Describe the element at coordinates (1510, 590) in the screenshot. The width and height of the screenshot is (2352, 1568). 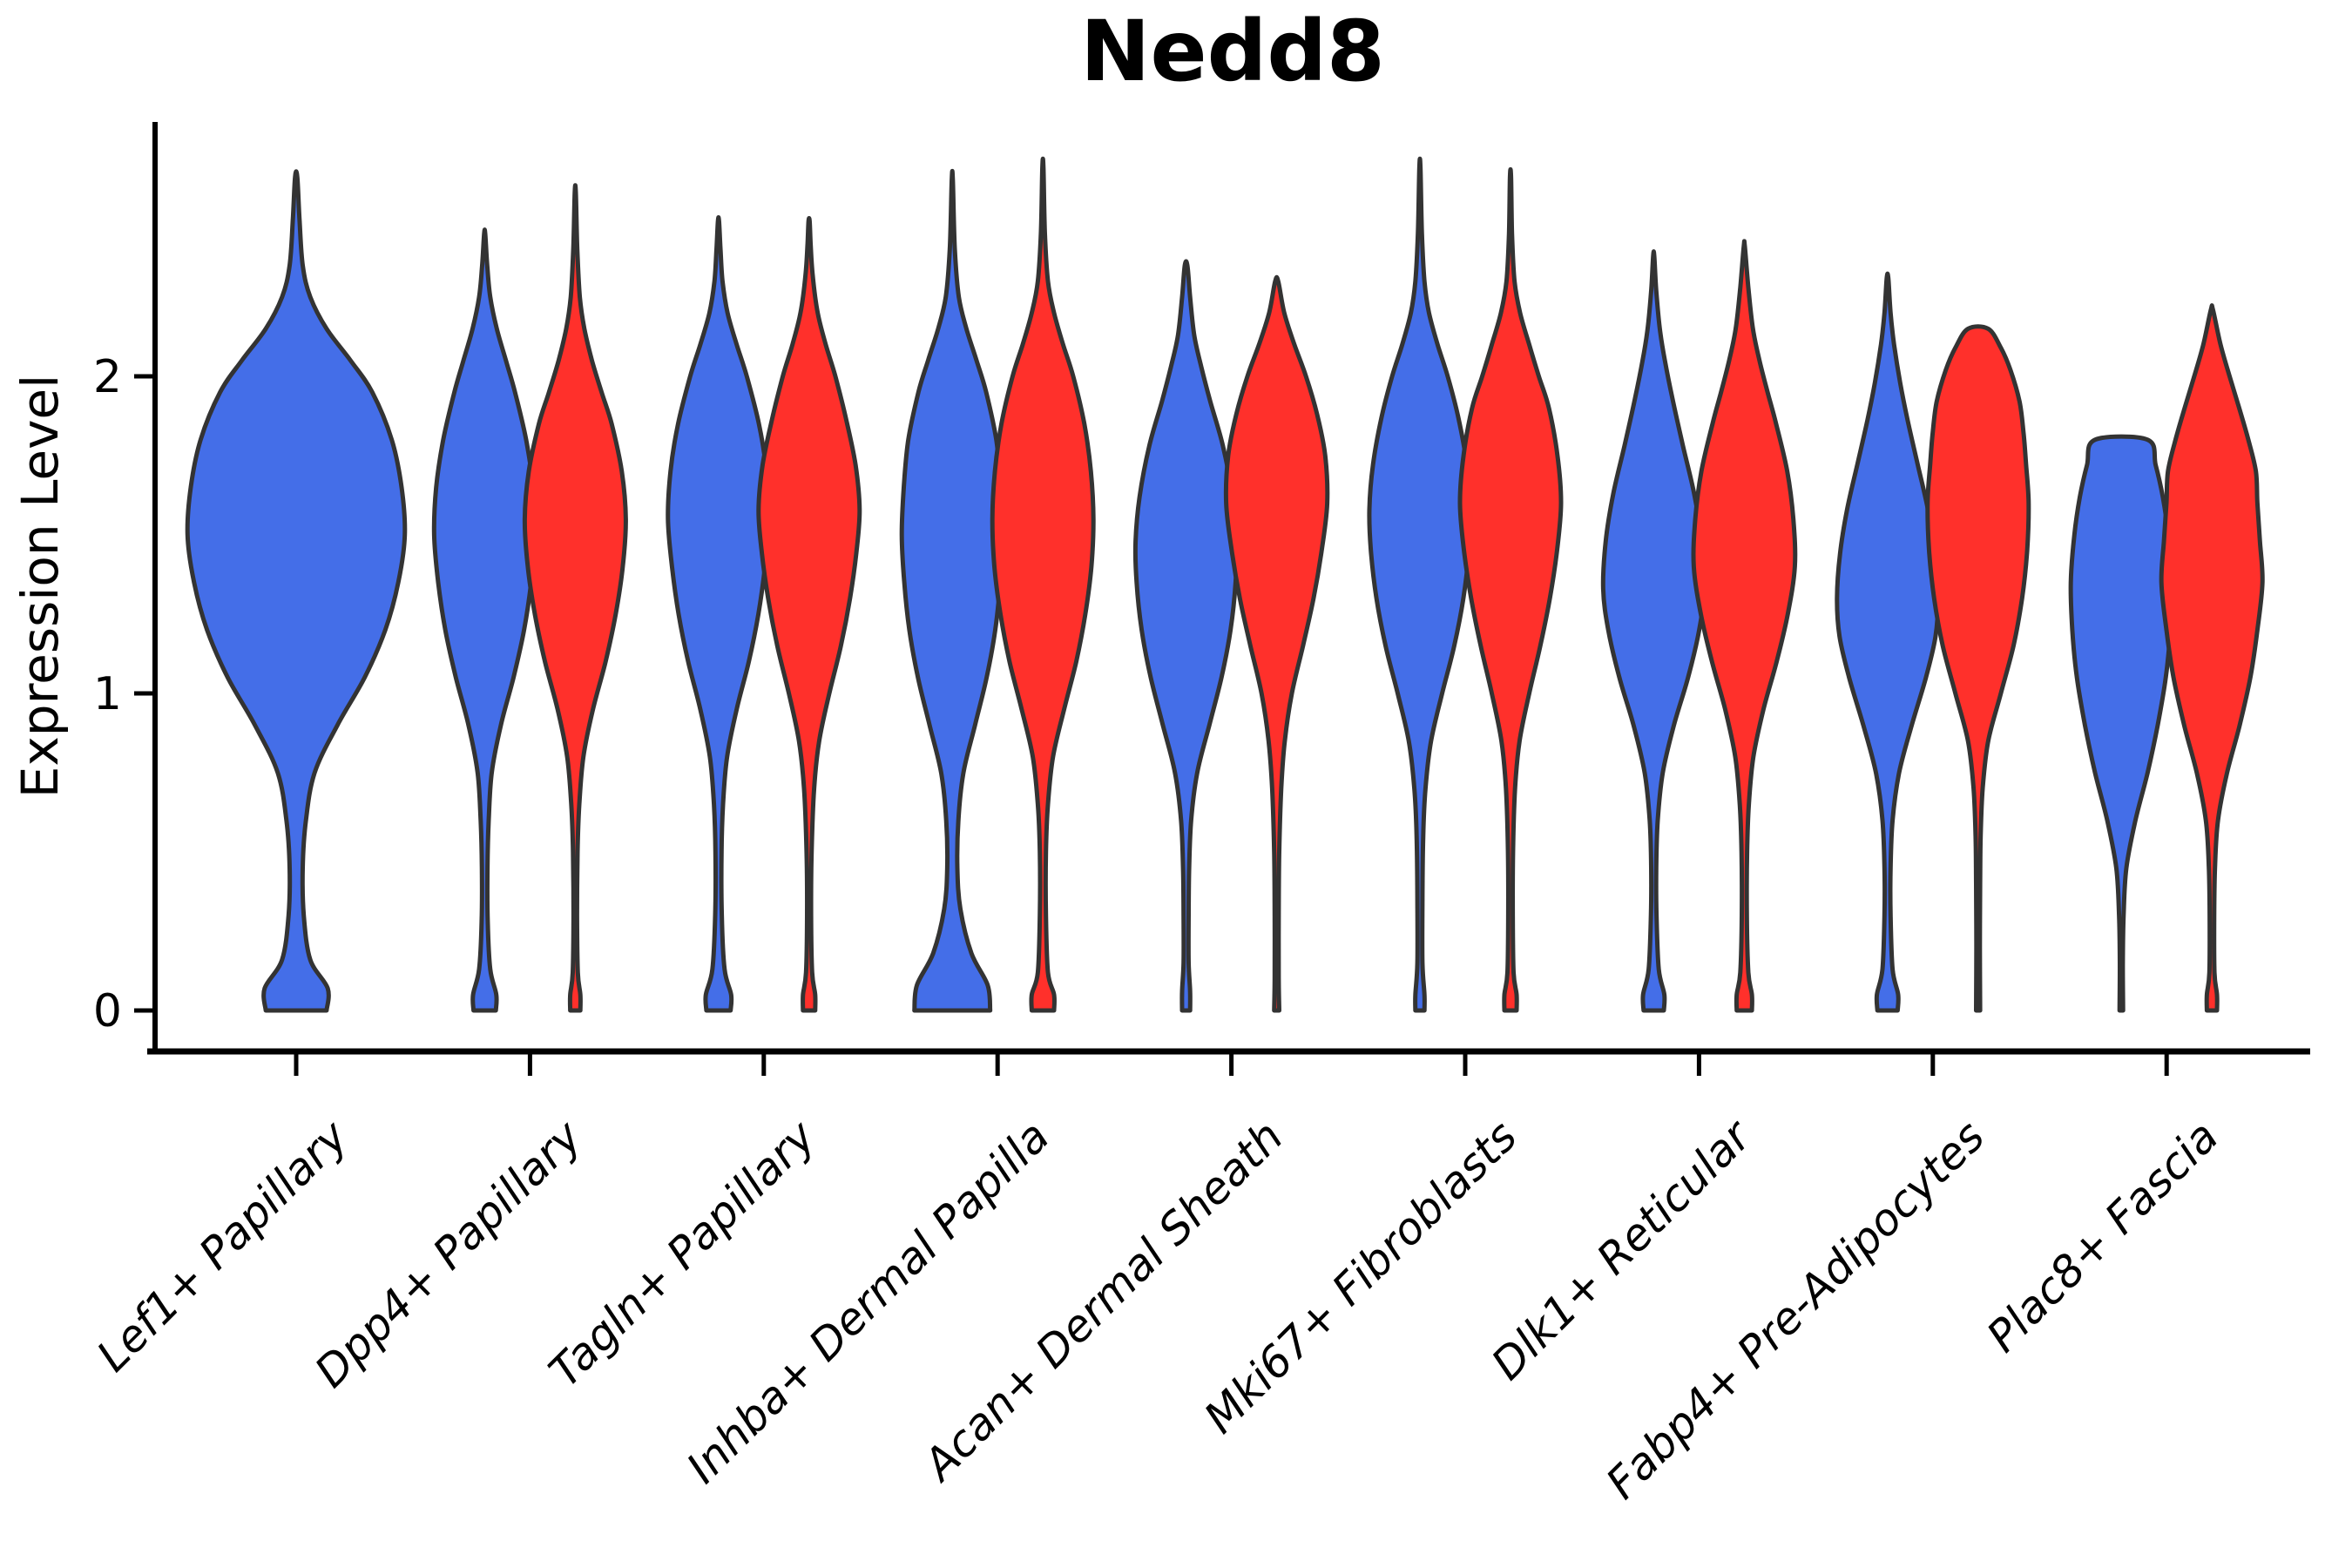
I see `violin-mki67-fibroblasts-red` at that location.